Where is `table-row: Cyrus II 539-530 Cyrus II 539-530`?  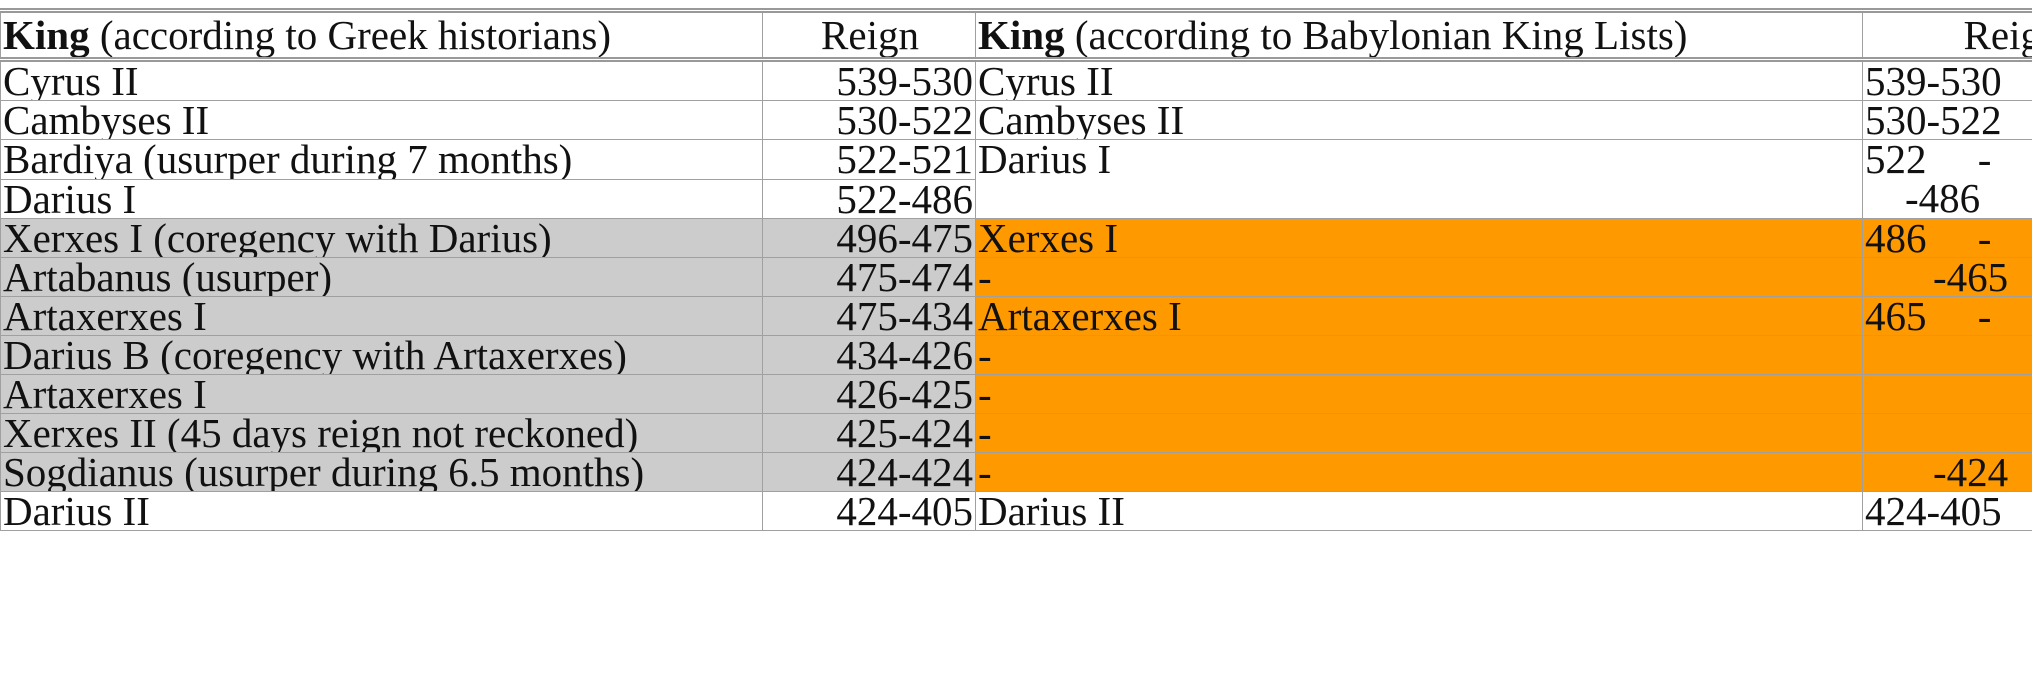 table-row: Cyrus II 539-530 Cyrus II 539-530 is located at coordinates (1016, 80).